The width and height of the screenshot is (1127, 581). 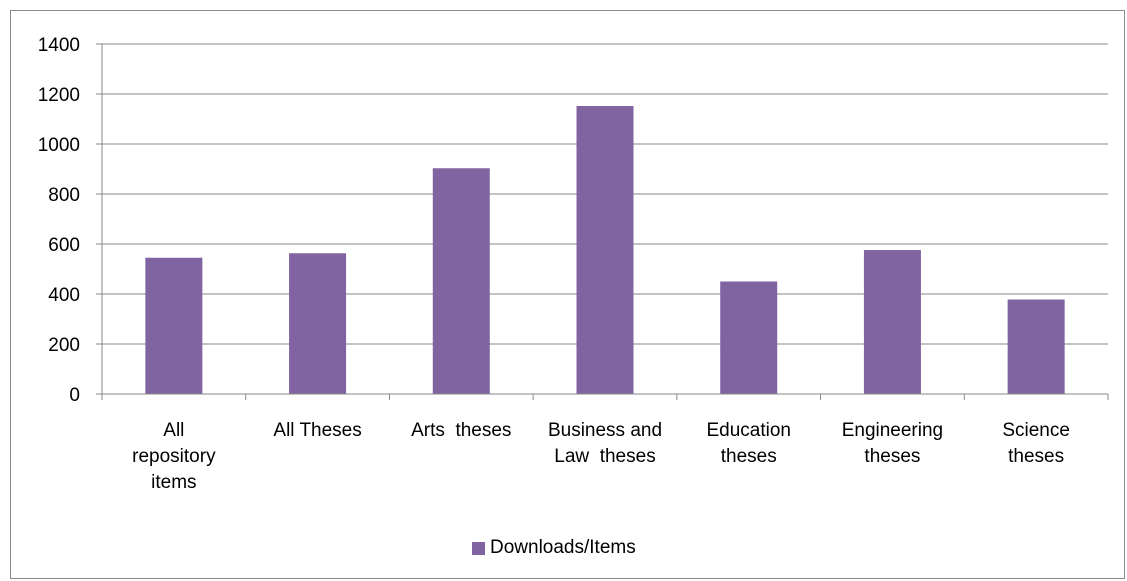 I want to click on legend-label: Downloads/Items, so click(x=563, y=548).